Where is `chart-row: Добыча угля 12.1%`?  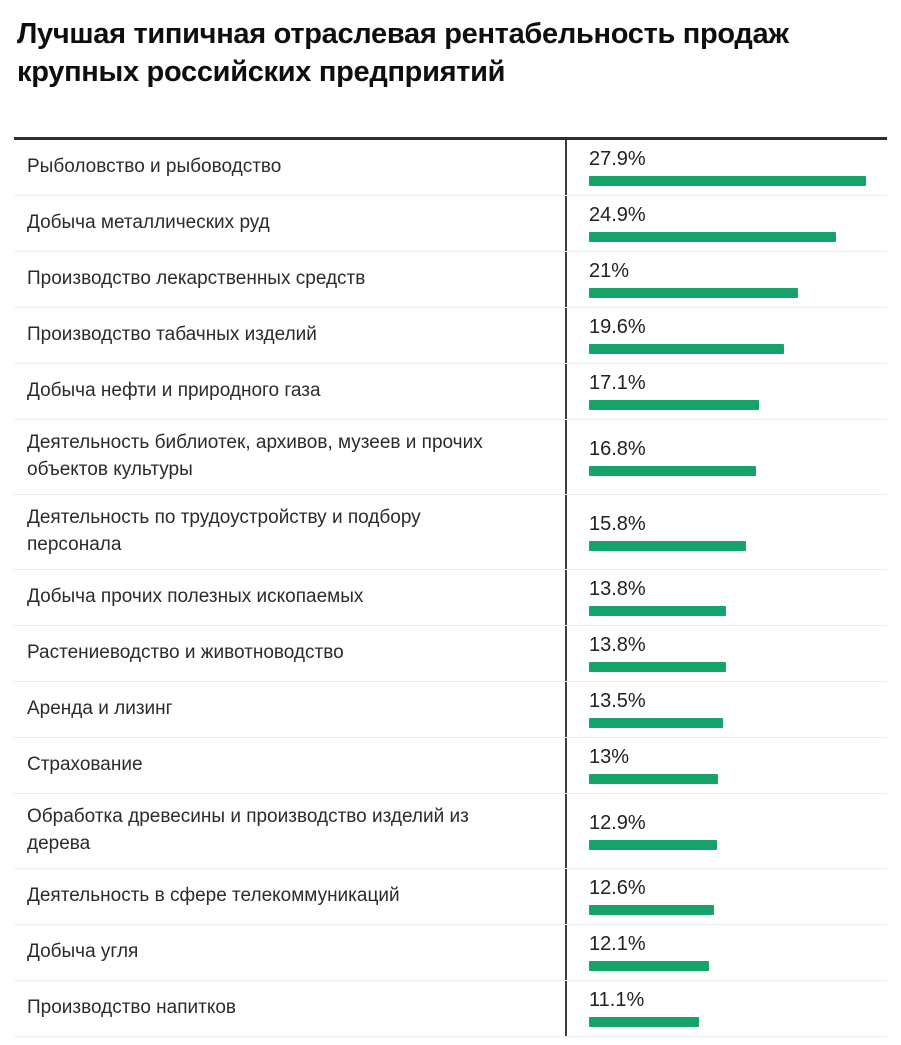 chart-row: Добыча угля 12.1% is located at coordinates (450, 953).